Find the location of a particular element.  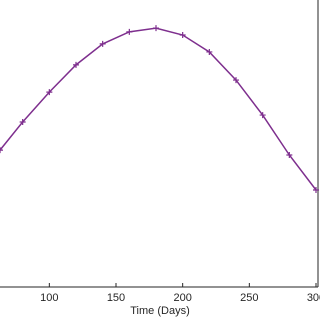

x-tick-label: 250 is located at coordinates (249, 298).